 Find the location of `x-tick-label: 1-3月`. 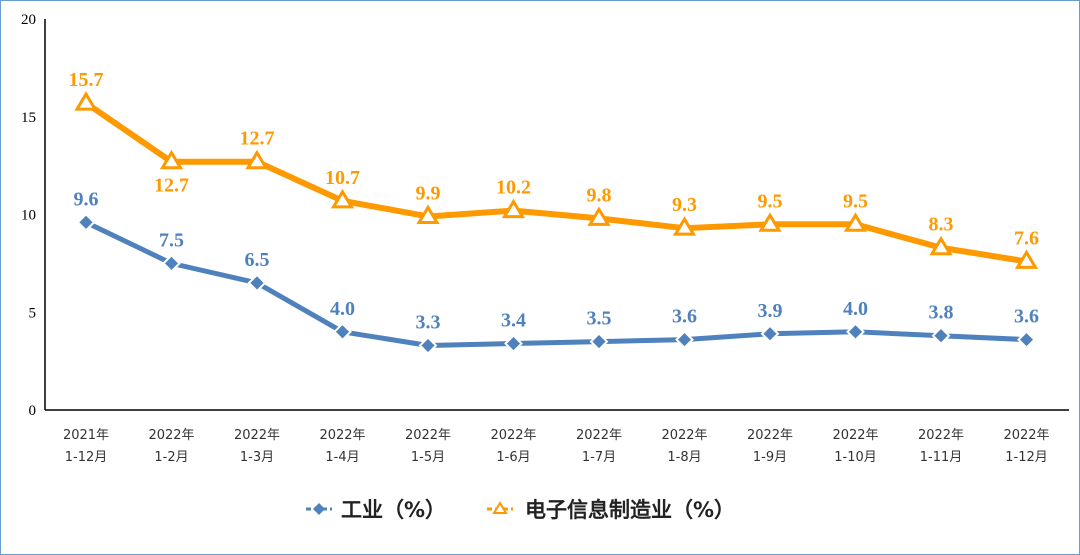

x-tick-label: 1-3月 is located at coordinates (257, 457).